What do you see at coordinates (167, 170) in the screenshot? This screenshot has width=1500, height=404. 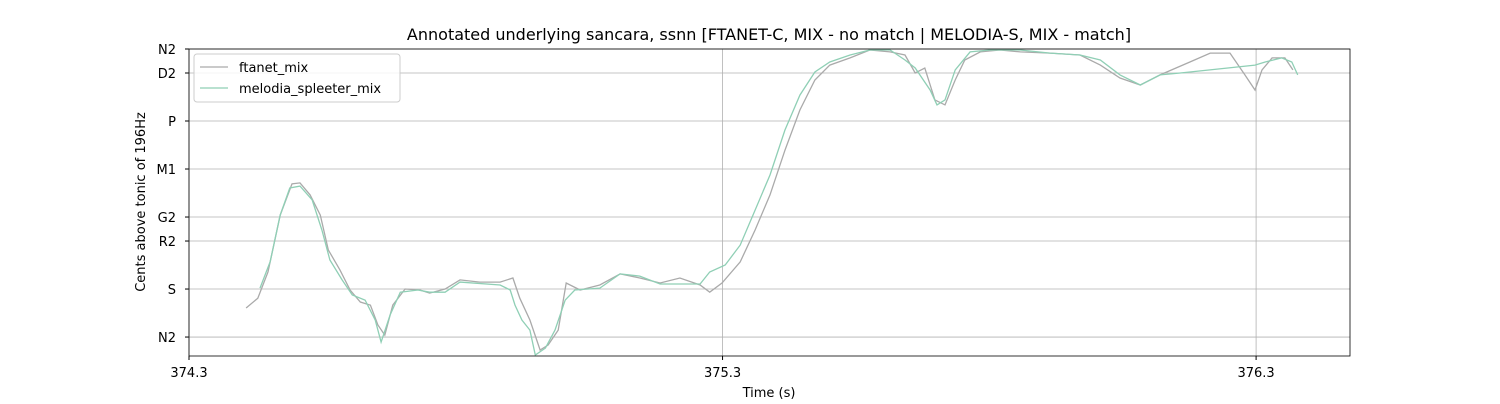 I see `y-tick-label: M1` at bounding box center [167, 170].